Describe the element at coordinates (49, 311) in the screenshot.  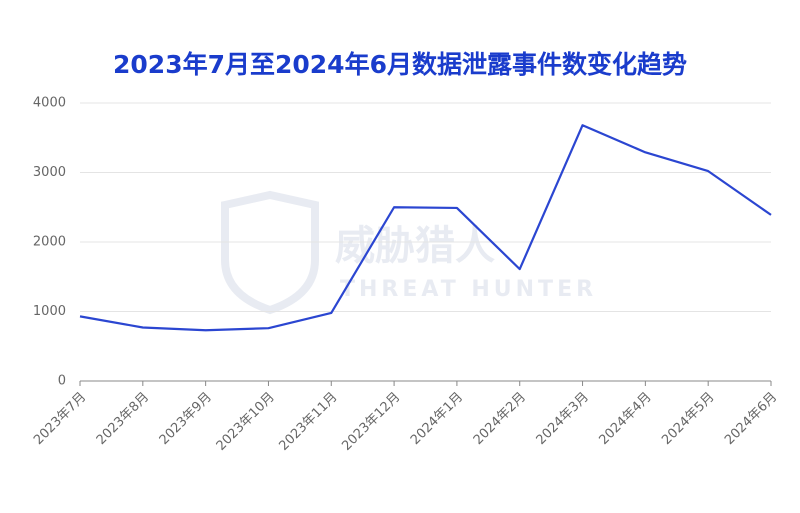
I see `y-tick-label: 1000` at that location.